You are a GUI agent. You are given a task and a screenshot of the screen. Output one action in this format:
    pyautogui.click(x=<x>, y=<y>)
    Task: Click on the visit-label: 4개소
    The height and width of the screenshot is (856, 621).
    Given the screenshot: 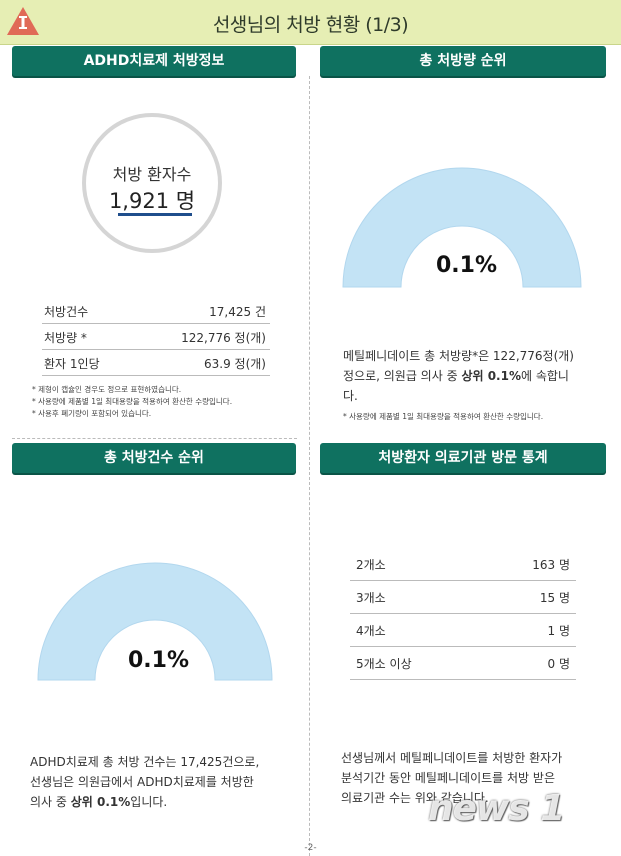 What is the action you would take?
    pyautogui.click(x=371, y=631)
    